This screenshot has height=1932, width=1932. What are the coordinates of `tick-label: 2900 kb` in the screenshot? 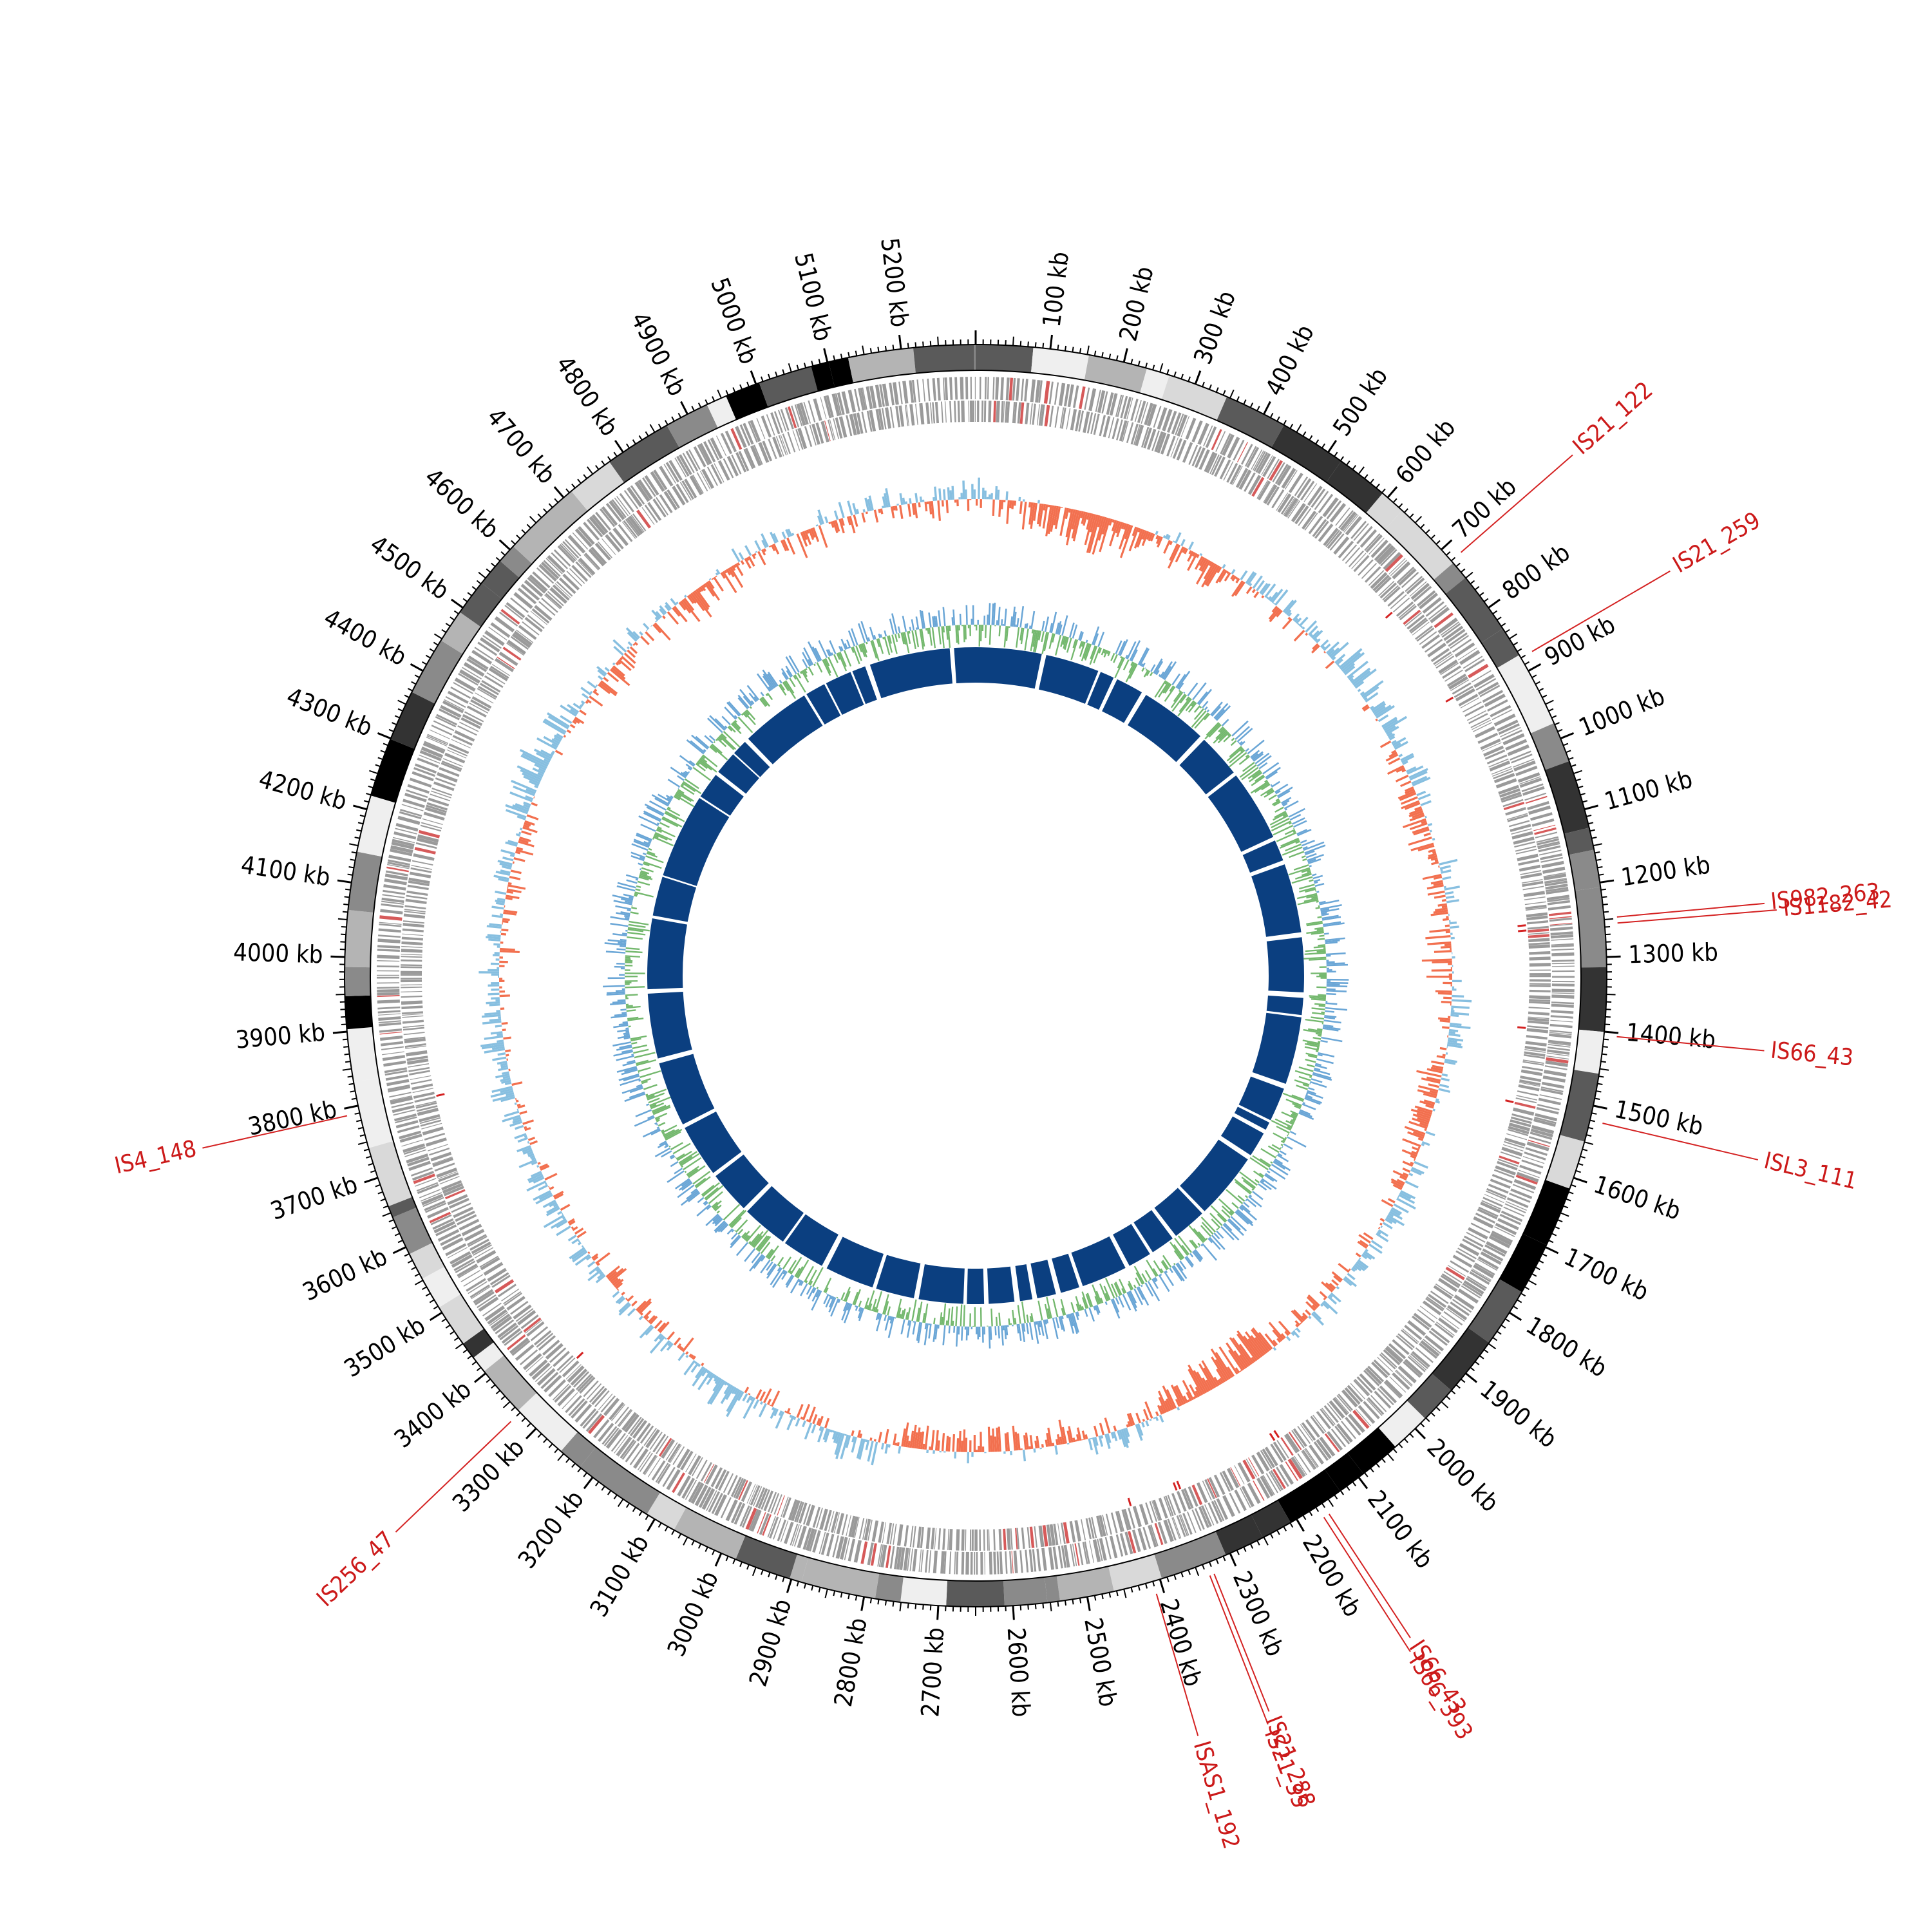 It's located at (771, 1643).